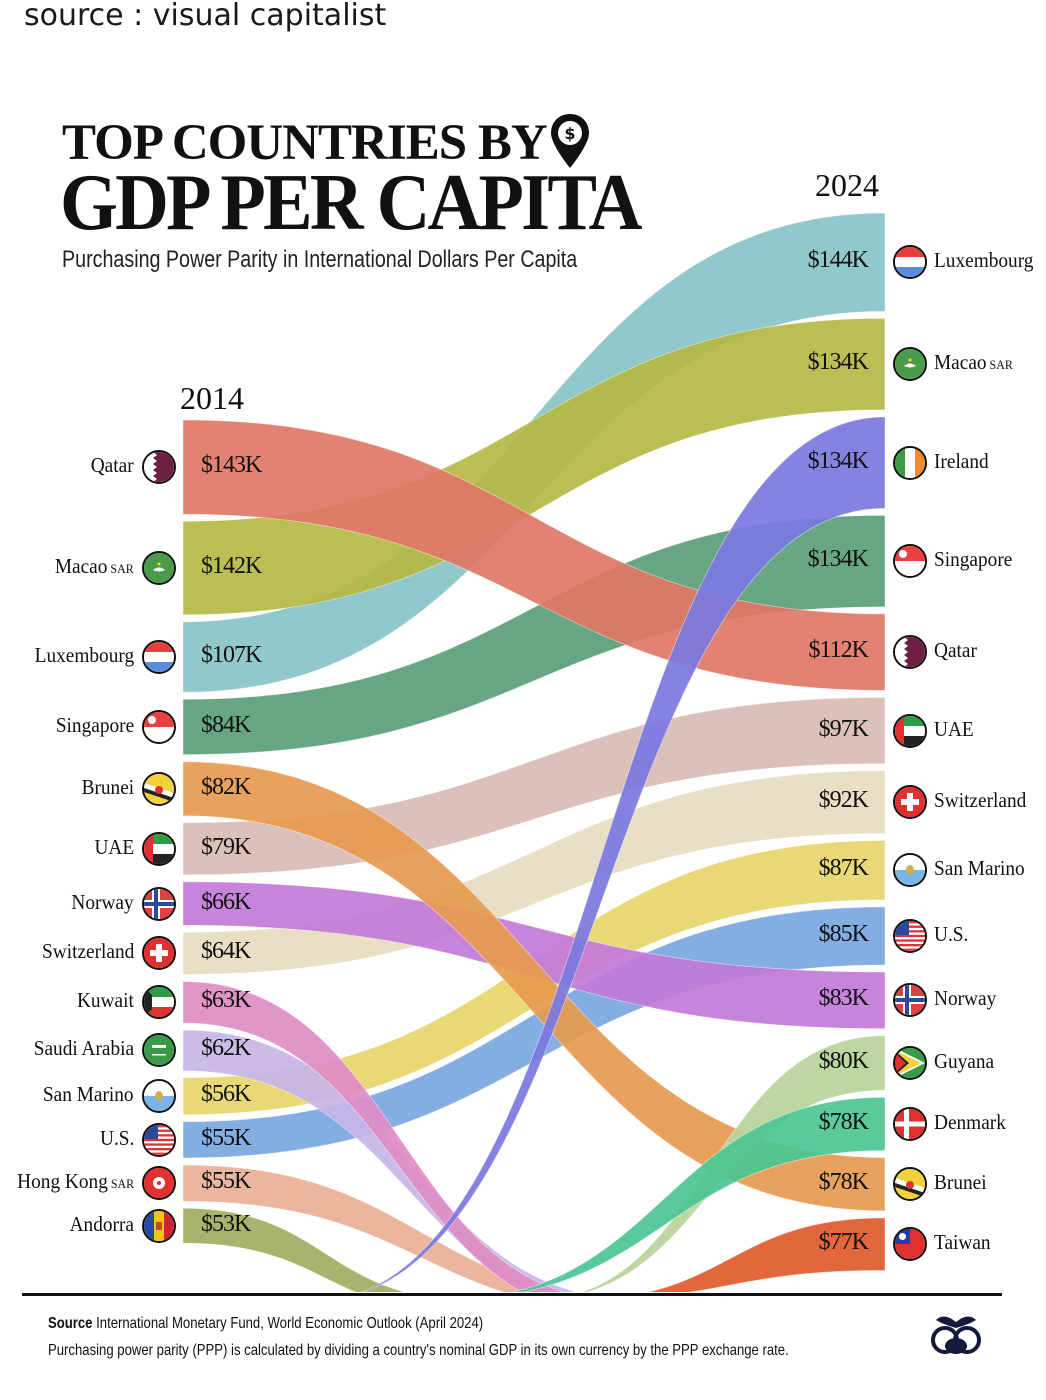 This screenshot has width=1046, height=1400. I want to click on singapore-flag-icon, so click(910, 561).